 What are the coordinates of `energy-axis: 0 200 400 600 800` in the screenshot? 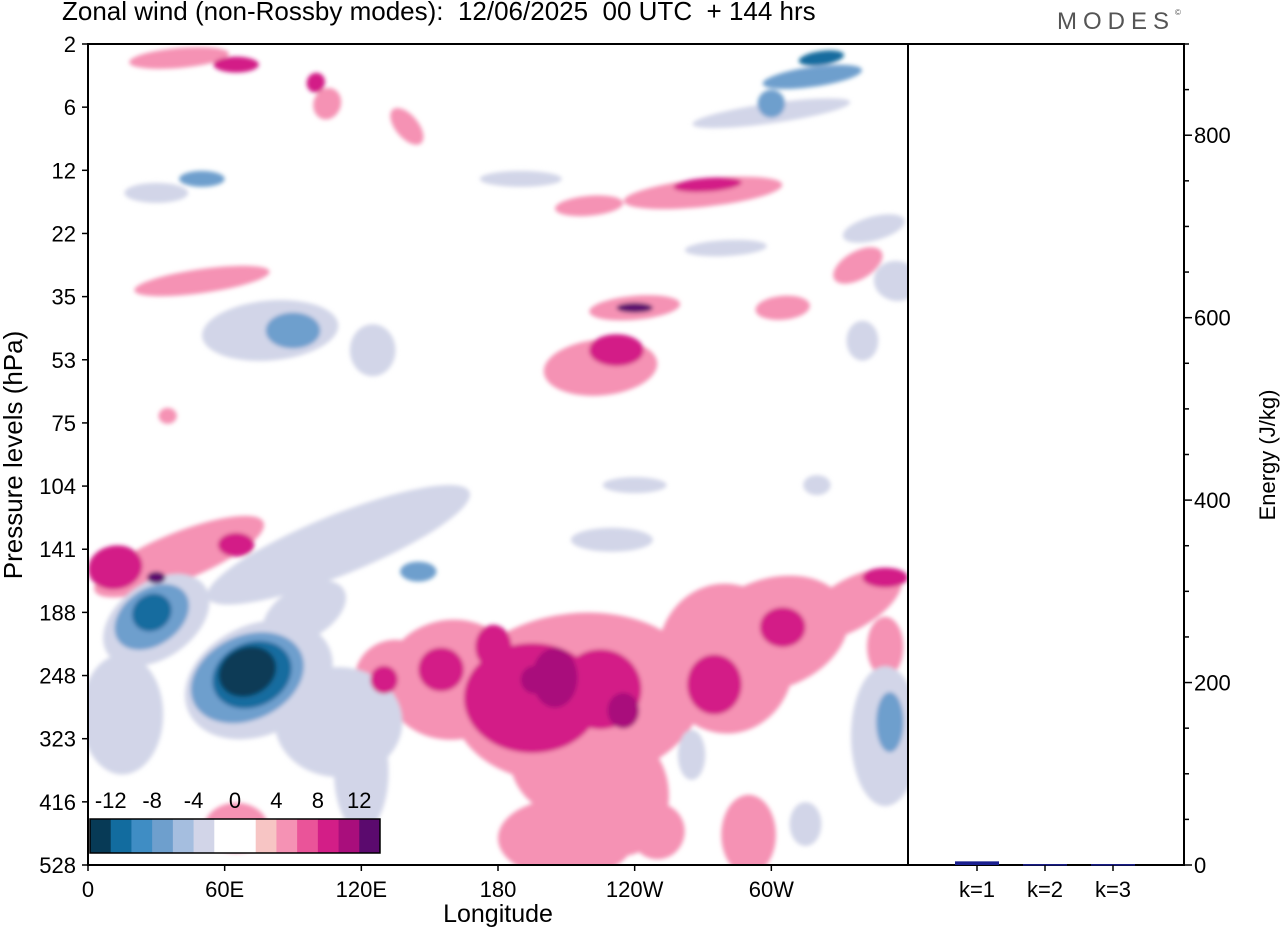 It's located at (1207, 460).